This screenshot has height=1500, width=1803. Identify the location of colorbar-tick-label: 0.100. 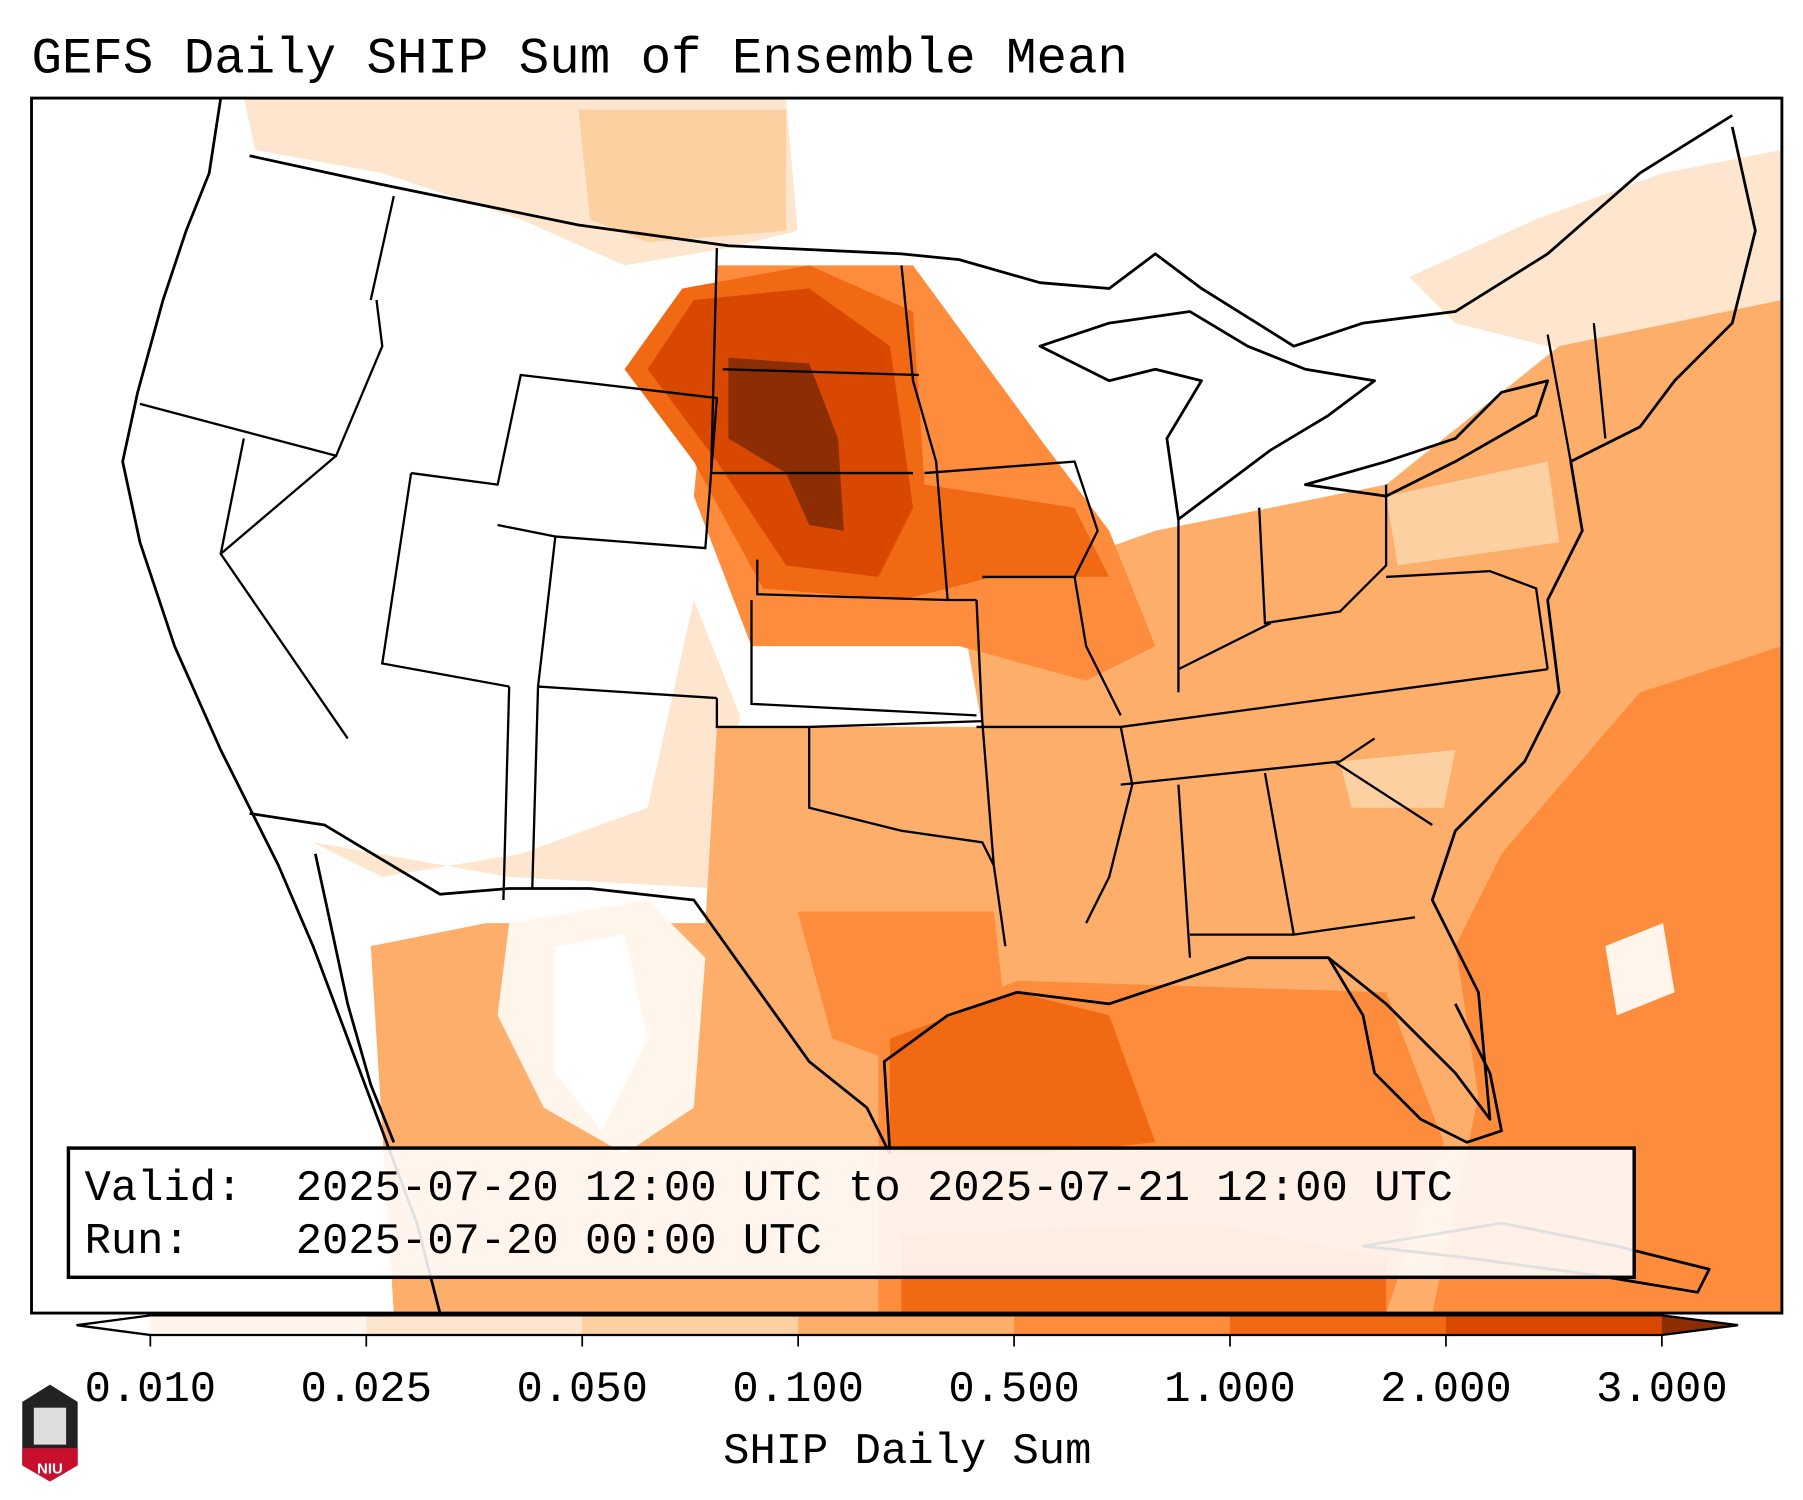
(798, 1390).